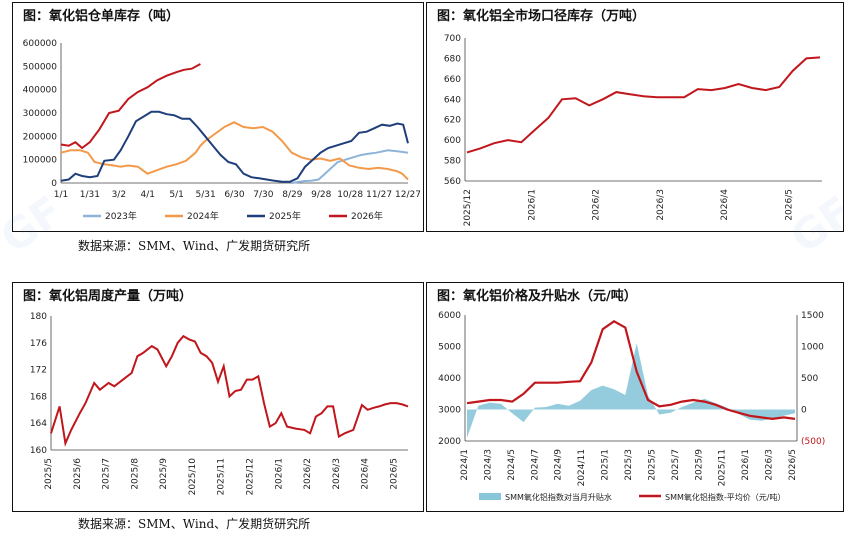 The height and width of the screenshot is (534, 852). I want to click on x-tick-label: 4/1, so click(148, 195).